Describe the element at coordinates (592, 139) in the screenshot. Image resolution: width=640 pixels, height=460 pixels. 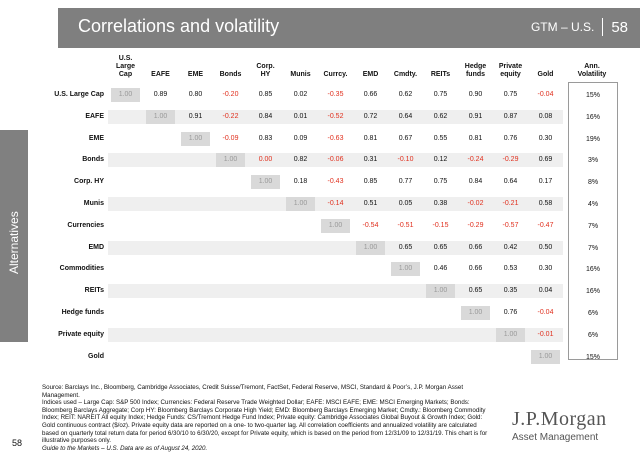
I see `volatility-cell: 19%` at that location.